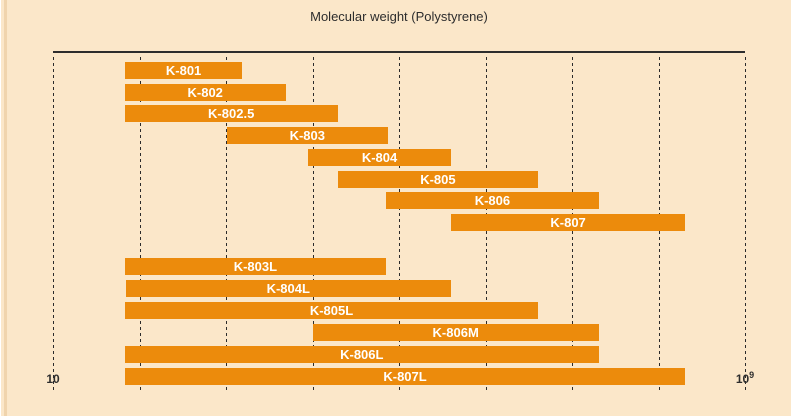  I want to click on bar-label: K-806, so click(492, 201).